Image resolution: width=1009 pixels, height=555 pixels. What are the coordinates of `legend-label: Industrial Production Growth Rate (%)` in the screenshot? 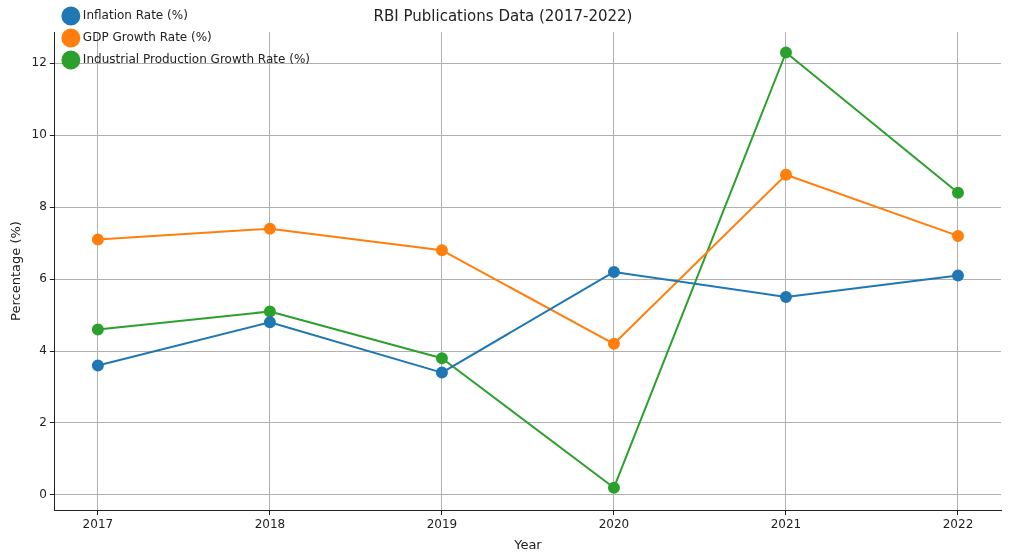 It's located at (196, 59).